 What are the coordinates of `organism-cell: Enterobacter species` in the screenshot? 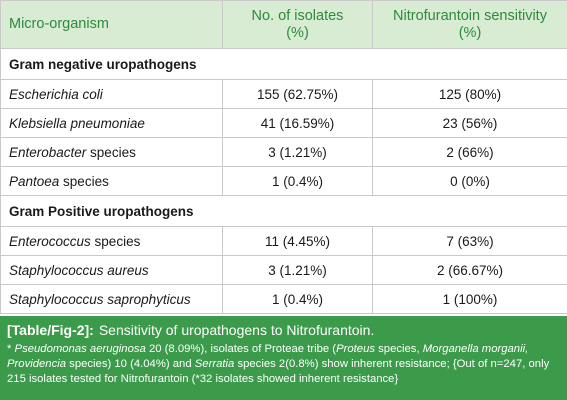 It's located at (111, 152).